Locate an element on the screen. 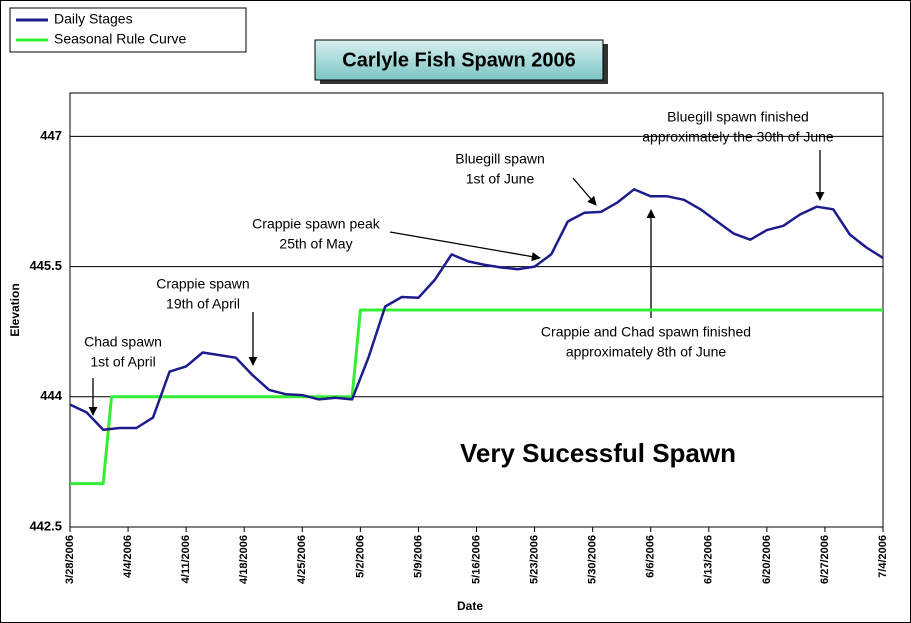  y-axis-label: Elevation is located at coordinates (15, 309).